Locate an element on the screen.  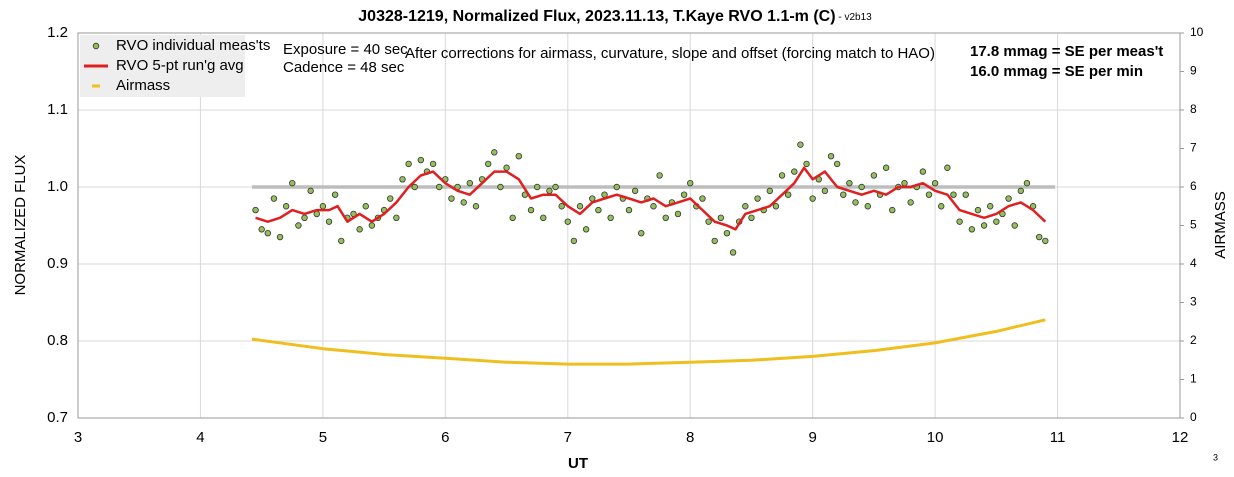
legend-label: RVO 5-pt run'g avg is located at coordinates (180, 65).